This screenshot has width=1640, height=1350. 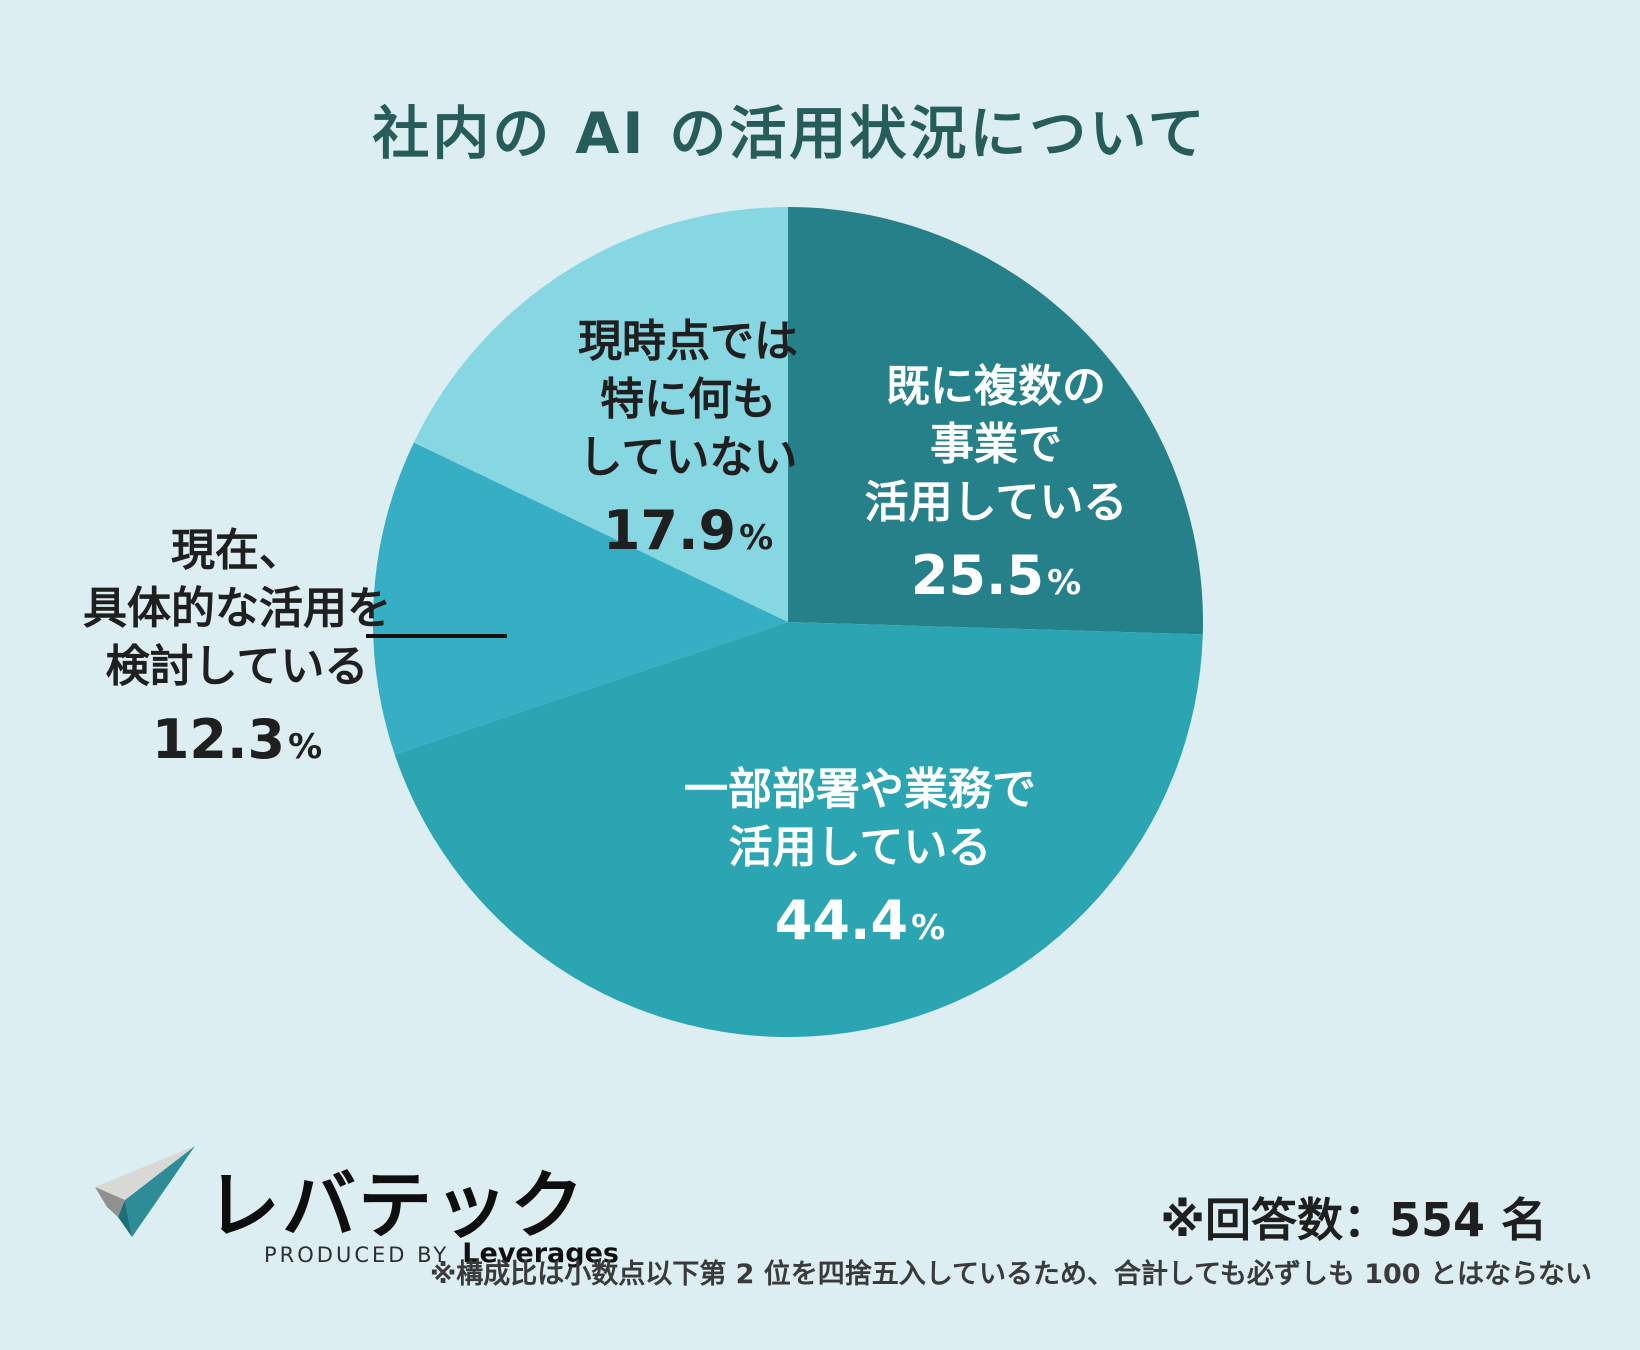 I want to click on produced-by-label: PRODUCED BY, so click(x=357, y=1255).